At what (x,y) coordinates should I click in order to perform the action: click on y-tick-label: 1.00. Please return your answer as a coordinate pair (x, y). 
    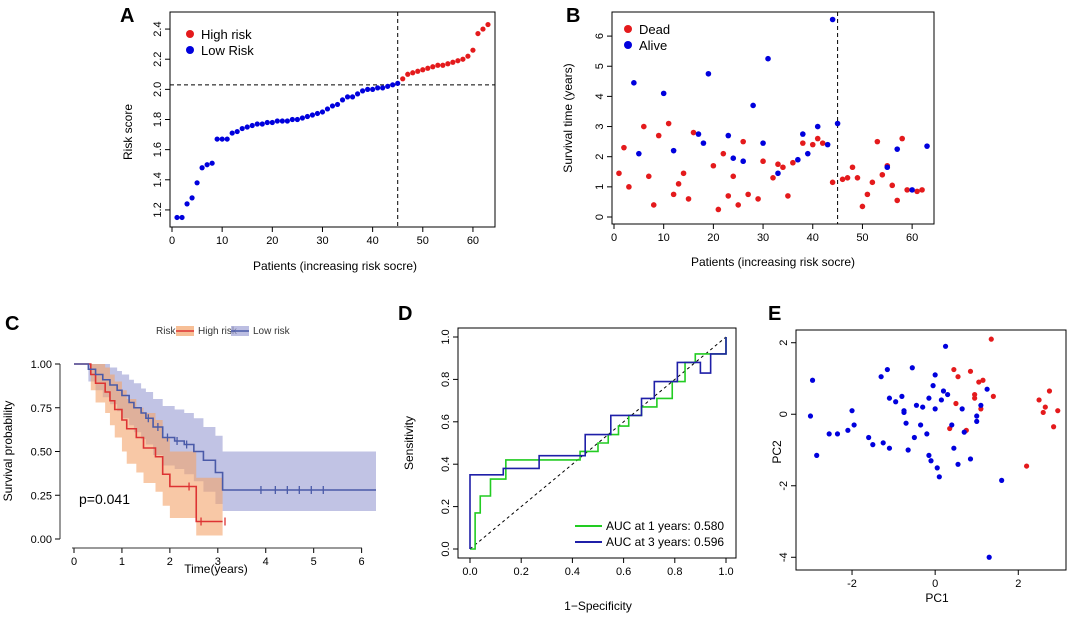
    Looking at the image, I should click on (41, 365).